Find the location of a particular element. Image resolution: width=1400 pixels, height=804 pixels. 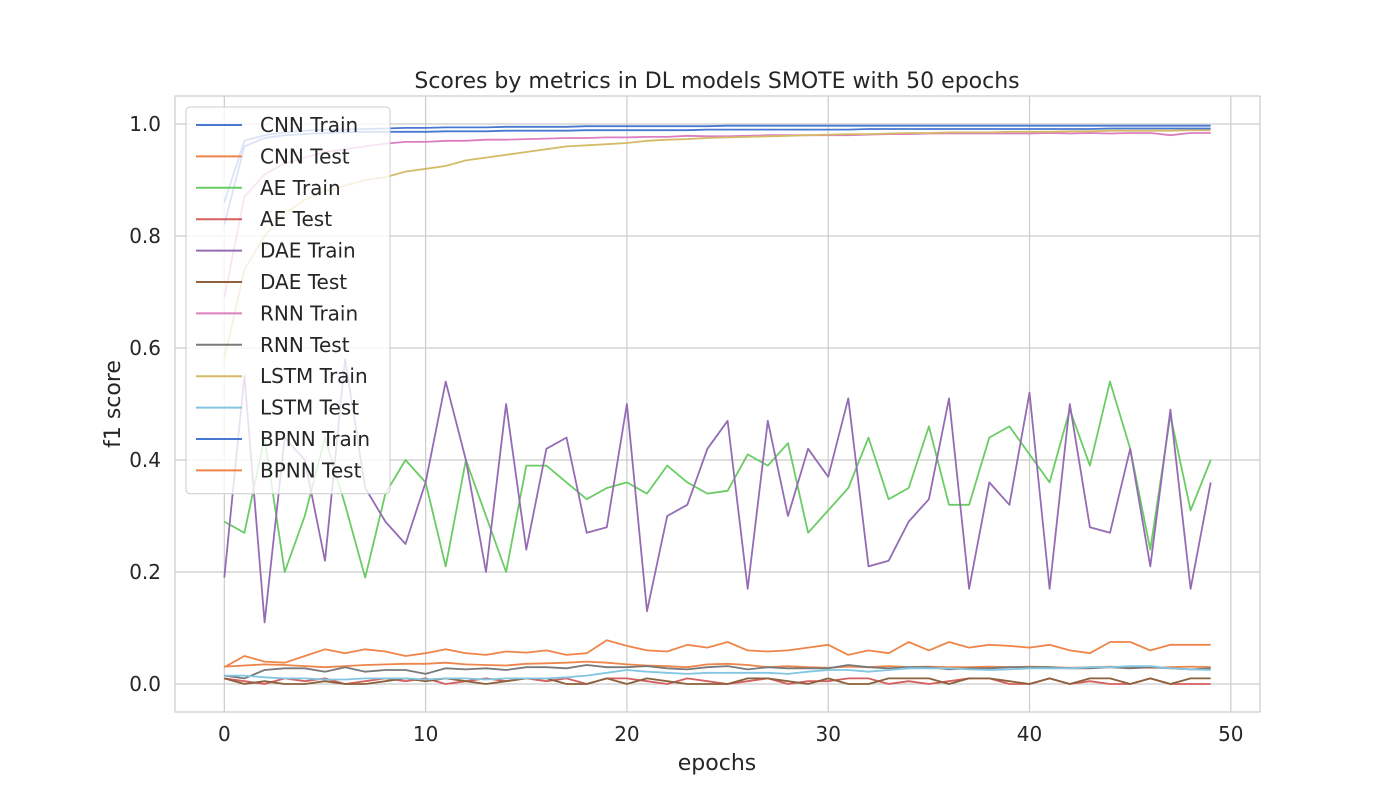

legend-label-ae-test: AE Test is located at coordinates (296, 219).